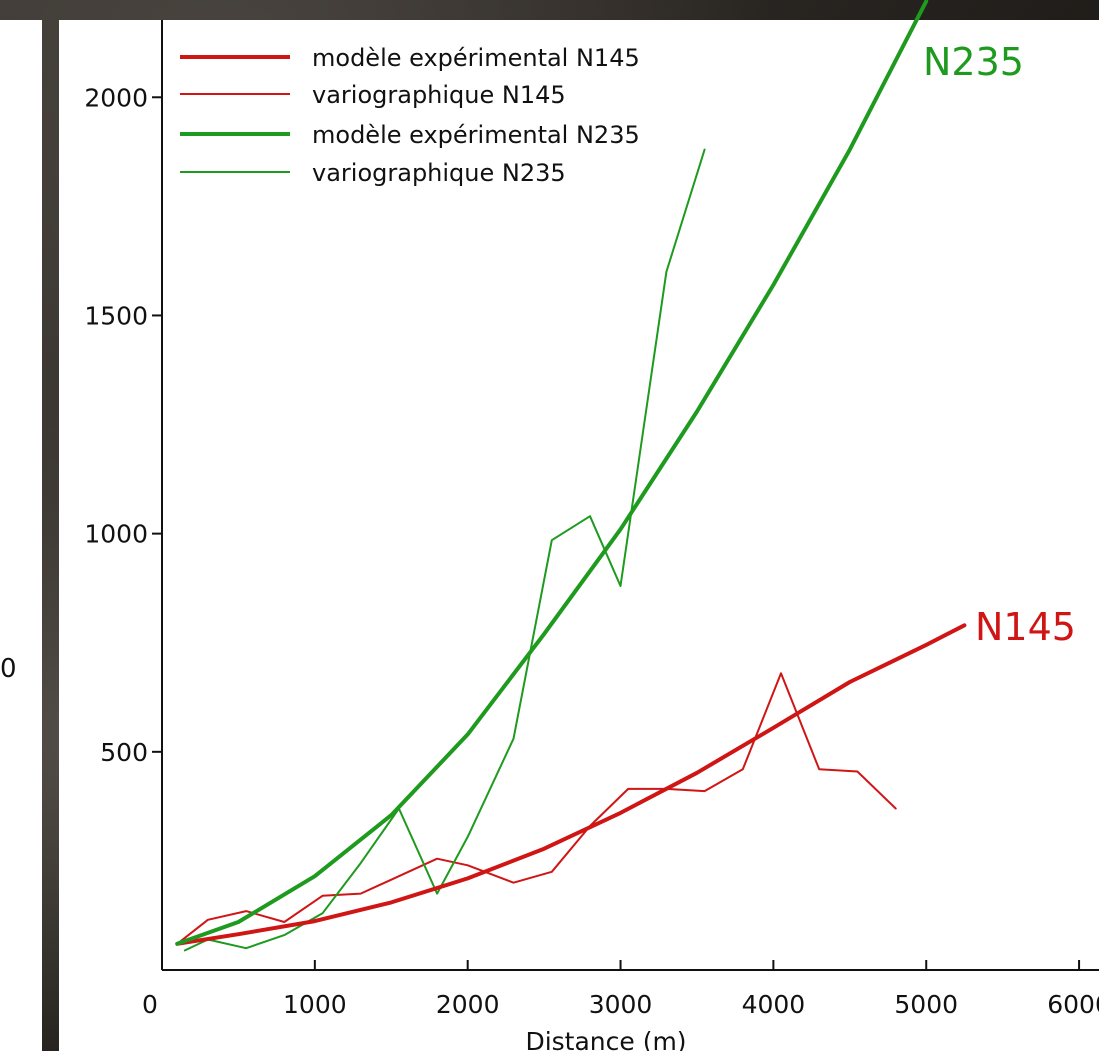 Image resolution: width=1099 pixels, height=1051 pixels. Describe the element at coordinates (116, 97) in the screenshot. I see `y-tick-label: 2000` at that location.